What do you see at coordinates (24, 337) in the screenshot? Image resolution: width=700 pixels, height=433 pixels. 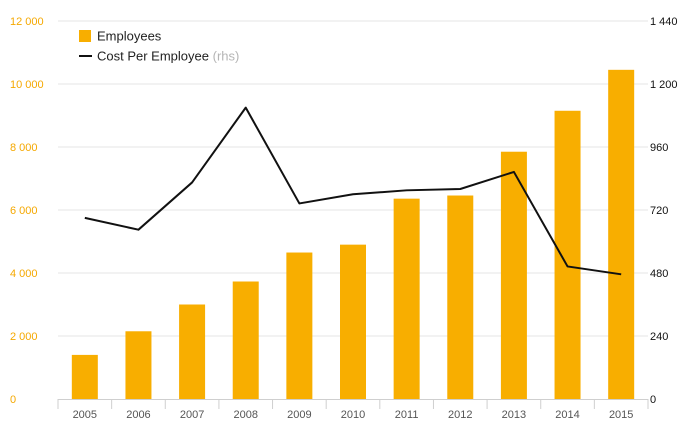 I see `y-left-tick-label: 2 000` at bounding box center [24, 337].